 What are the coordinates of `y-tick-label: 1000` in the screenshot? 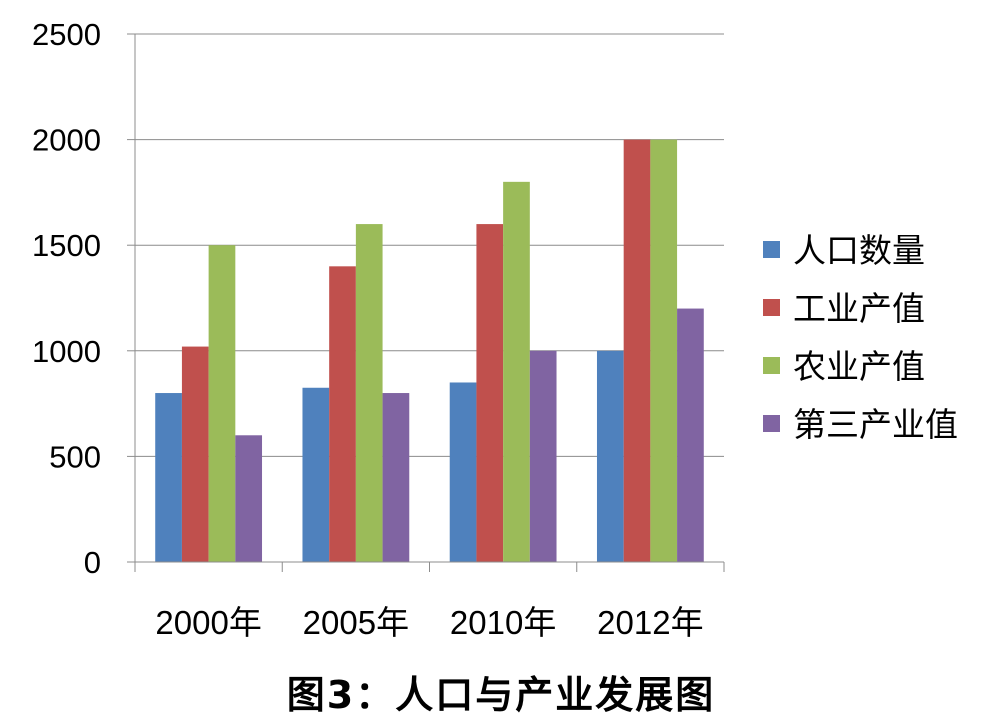 It's located at (66, 351).